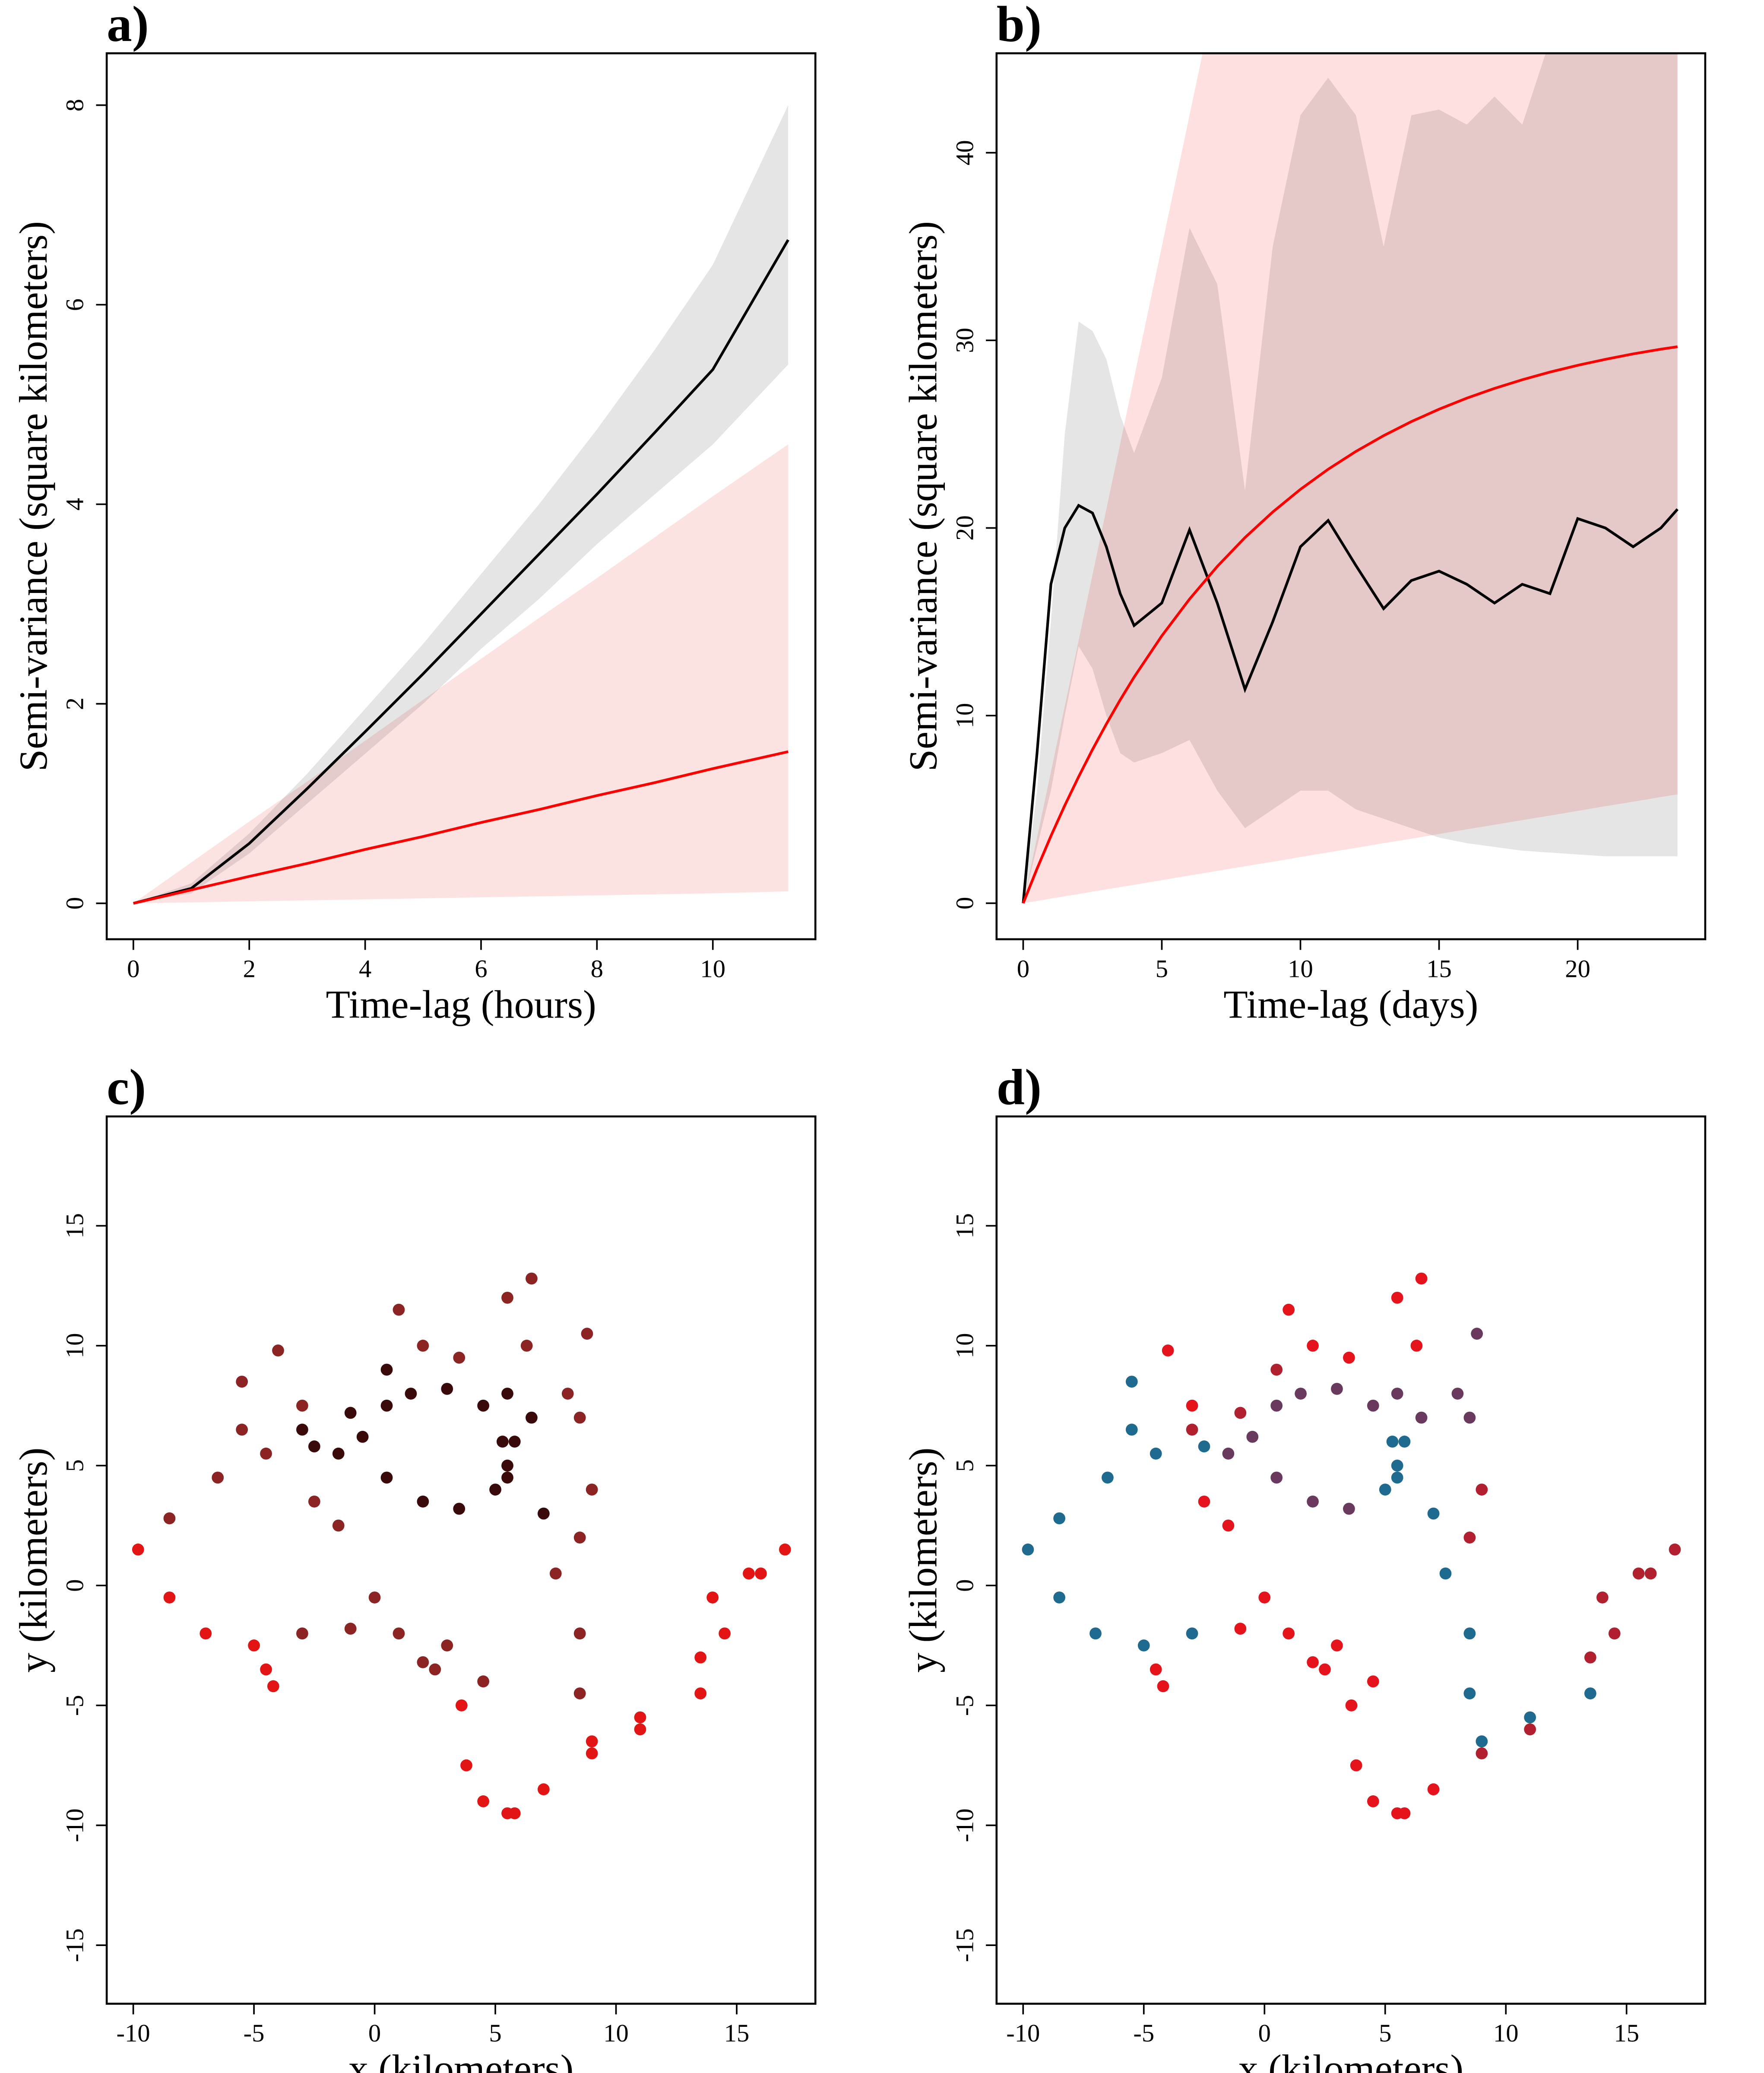  What do you see at coordinates (597, 968) in the screenshot?
I see `x-tick-label: 8` at bounding box center [597, 968].